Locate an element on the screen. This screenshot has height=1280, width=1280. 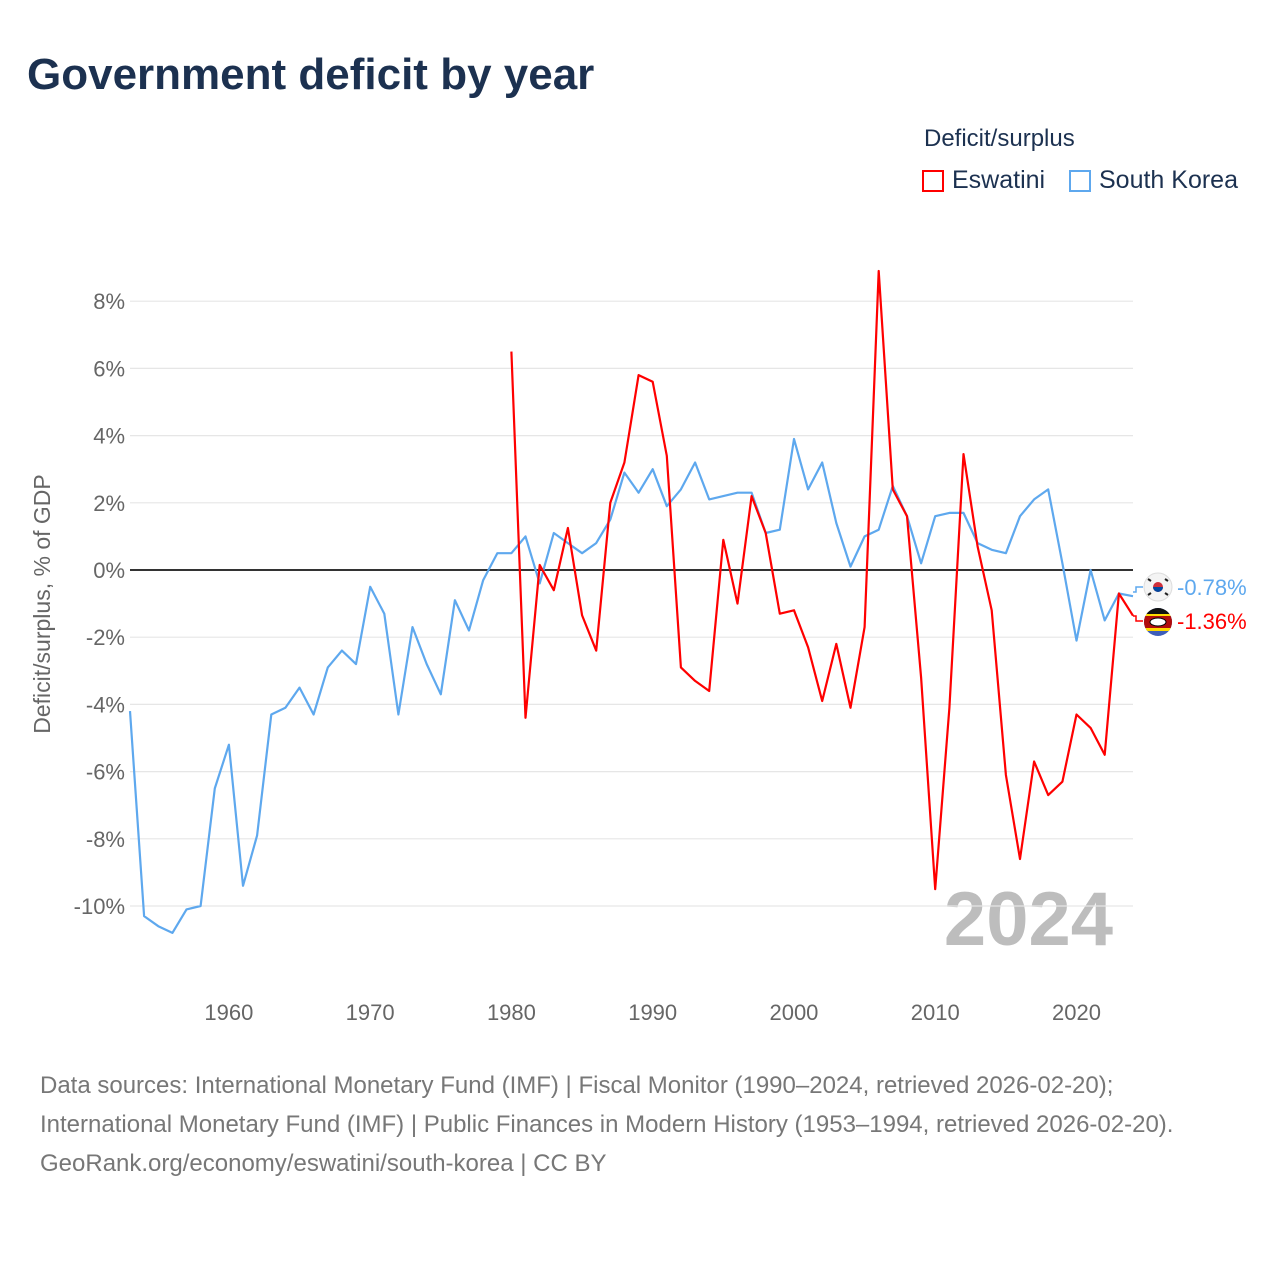
eswatini-flag-icon is located at coordinates (1158, 622).